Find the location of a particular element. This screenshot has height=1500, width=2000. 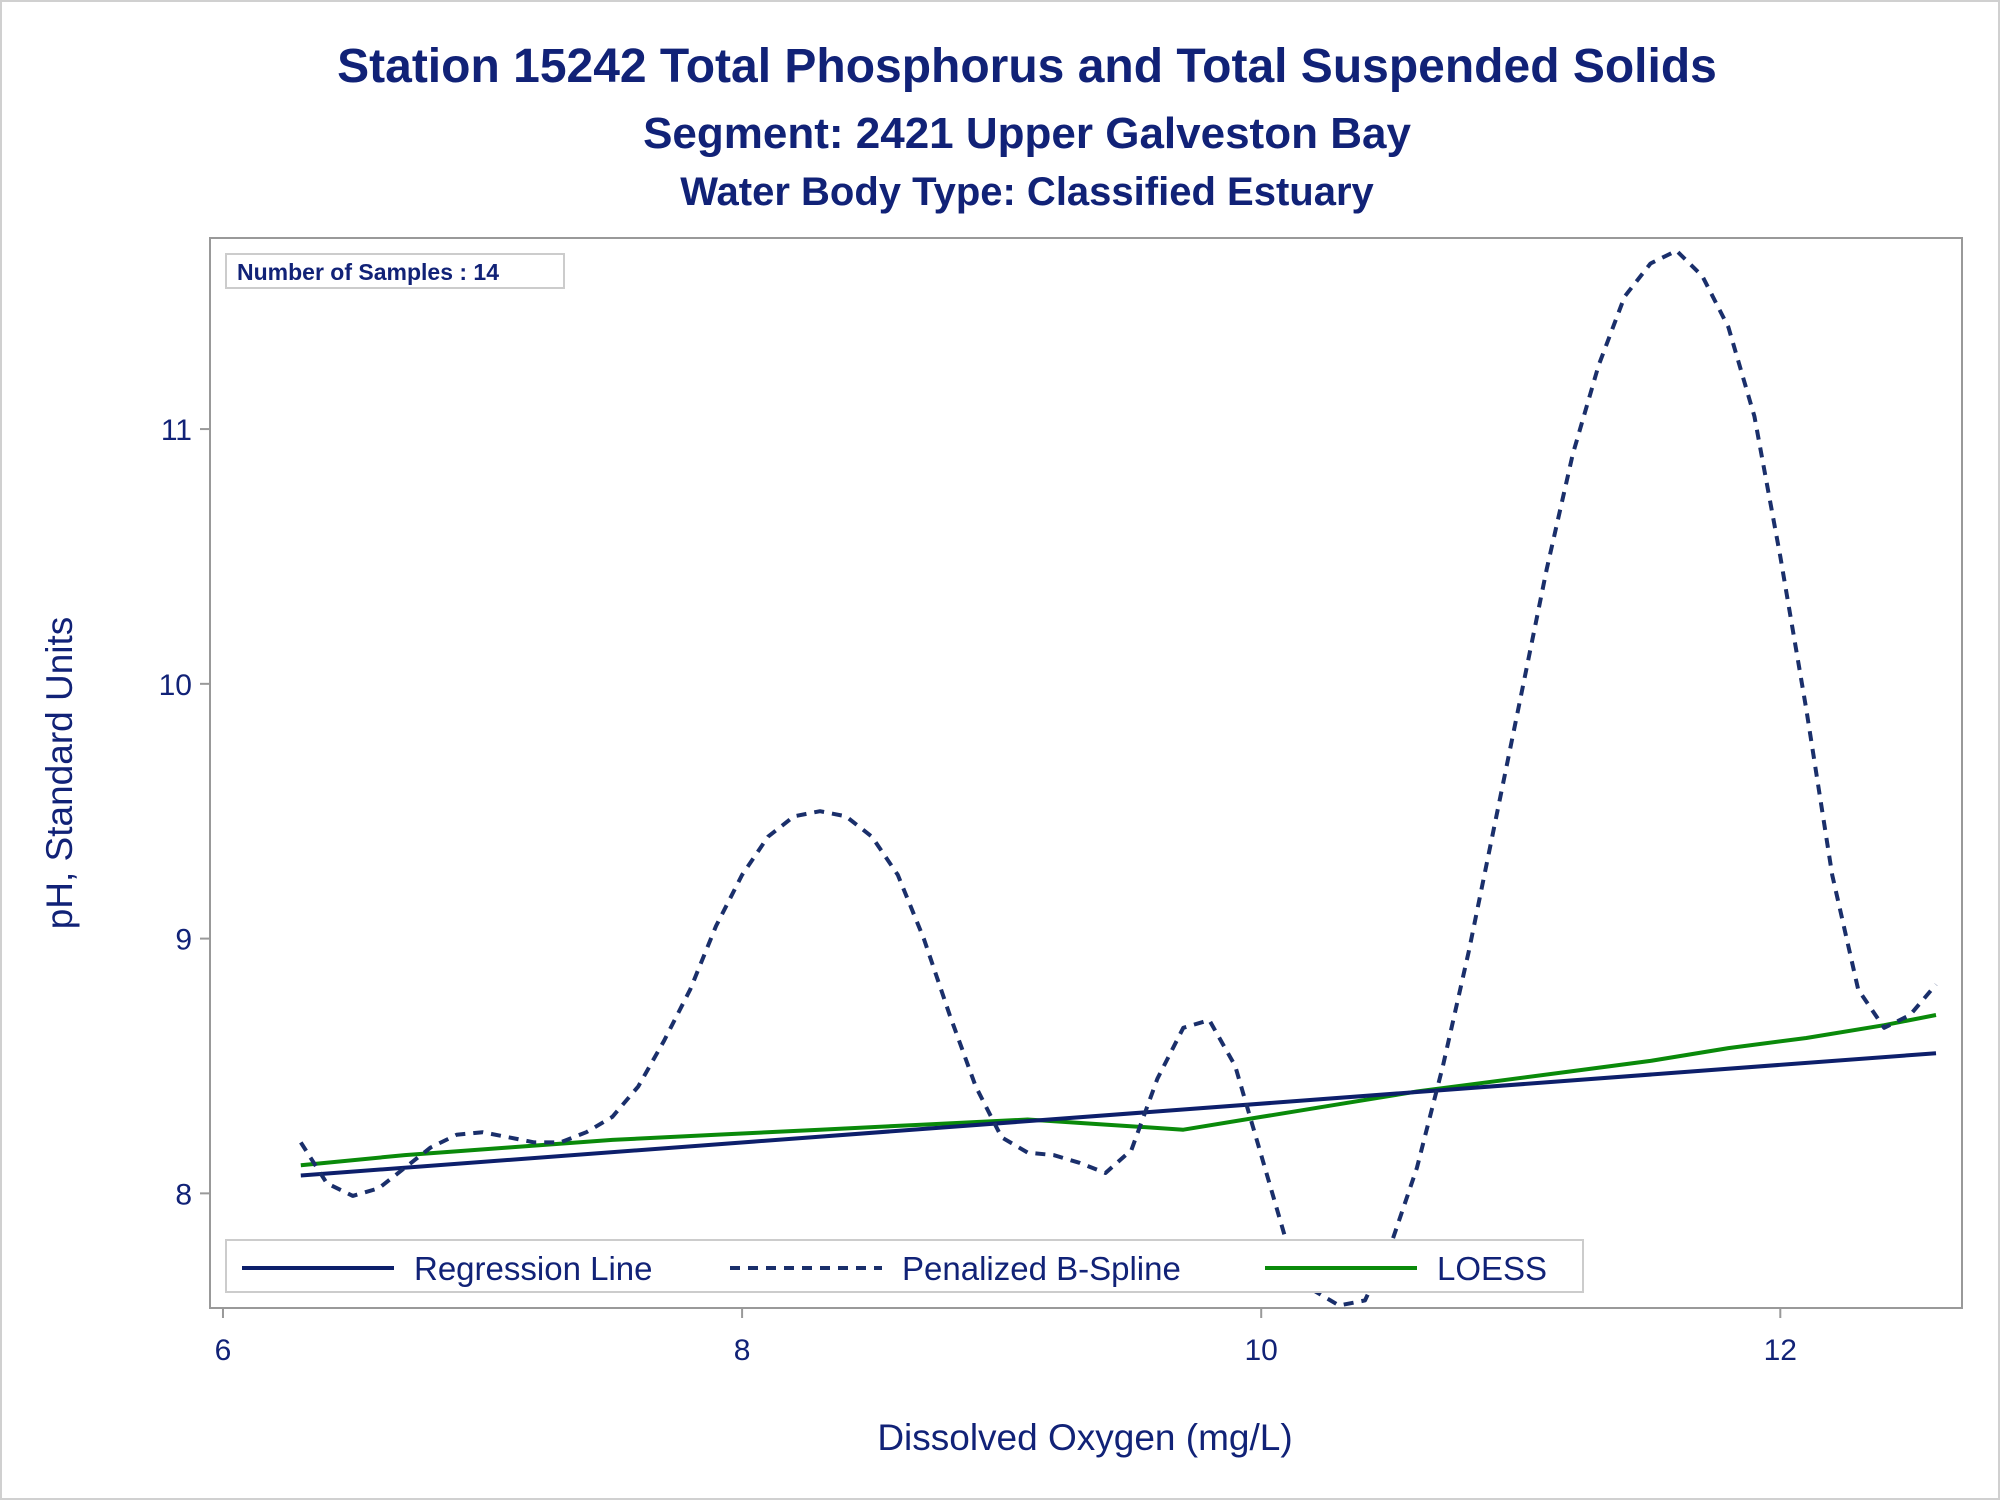

x-tick-label: 10 is located at coordinates (1261, 1350).